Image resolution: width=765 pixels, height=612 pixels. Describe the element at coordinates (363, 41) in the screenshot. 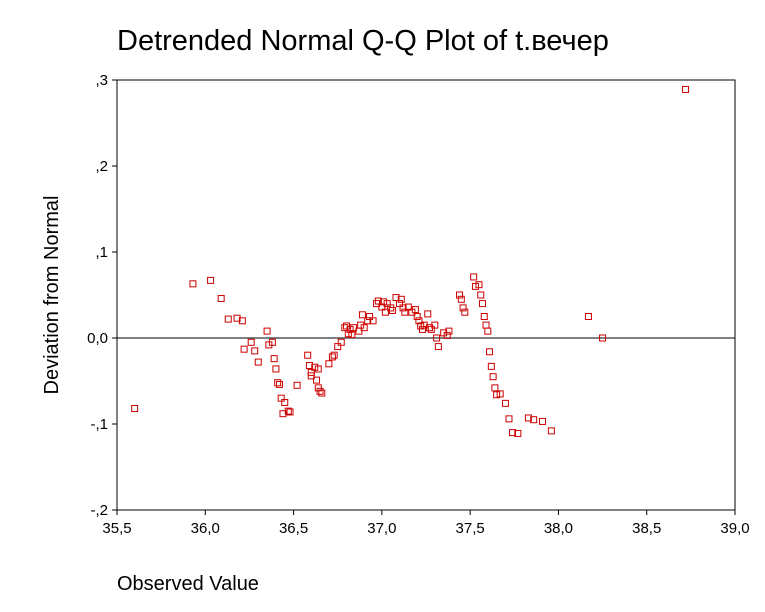

I see `chart-title: Detrended Normal Q-Q Plot of t.вечер` at that location.